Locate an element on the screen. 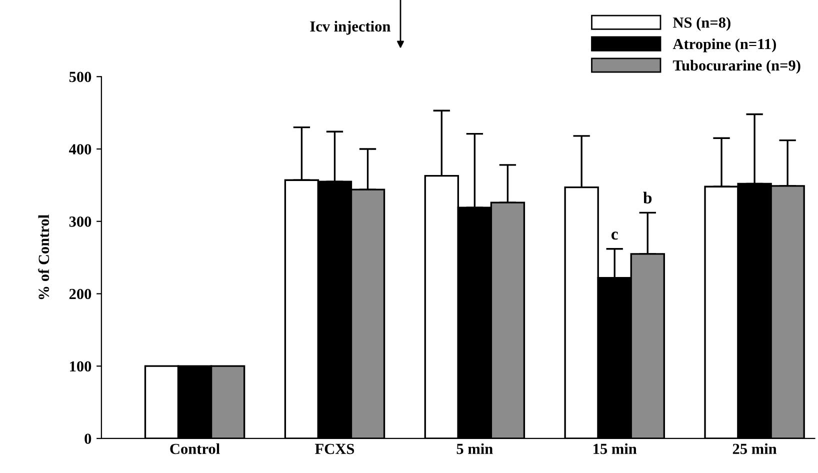 The width and height of the screenshot is (818, 473). legend-label: NS (n=8) is located at coordinates (701, 24).